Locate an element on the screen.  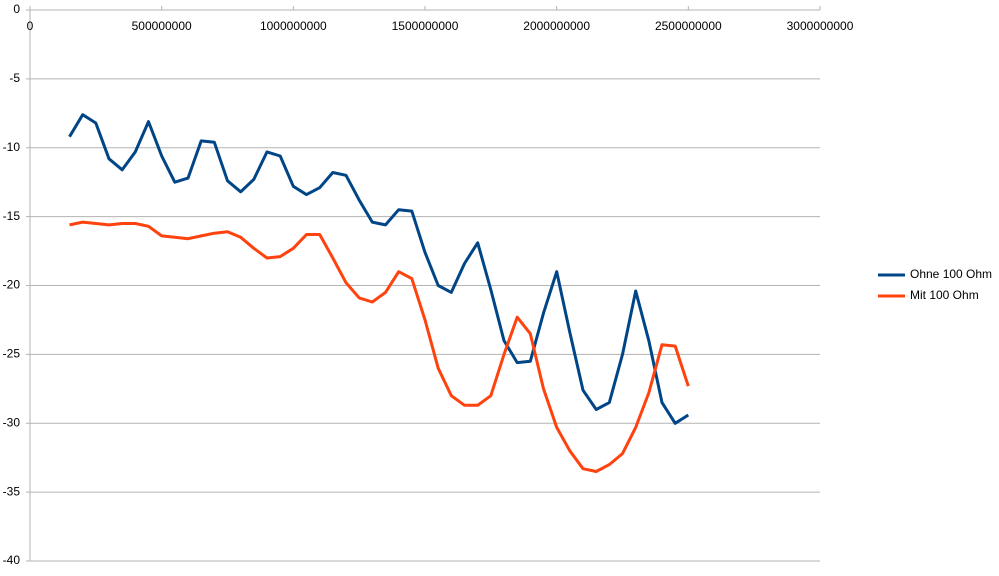
legend-label: Mit 100 Ohm is located at coordinates (944, 295).